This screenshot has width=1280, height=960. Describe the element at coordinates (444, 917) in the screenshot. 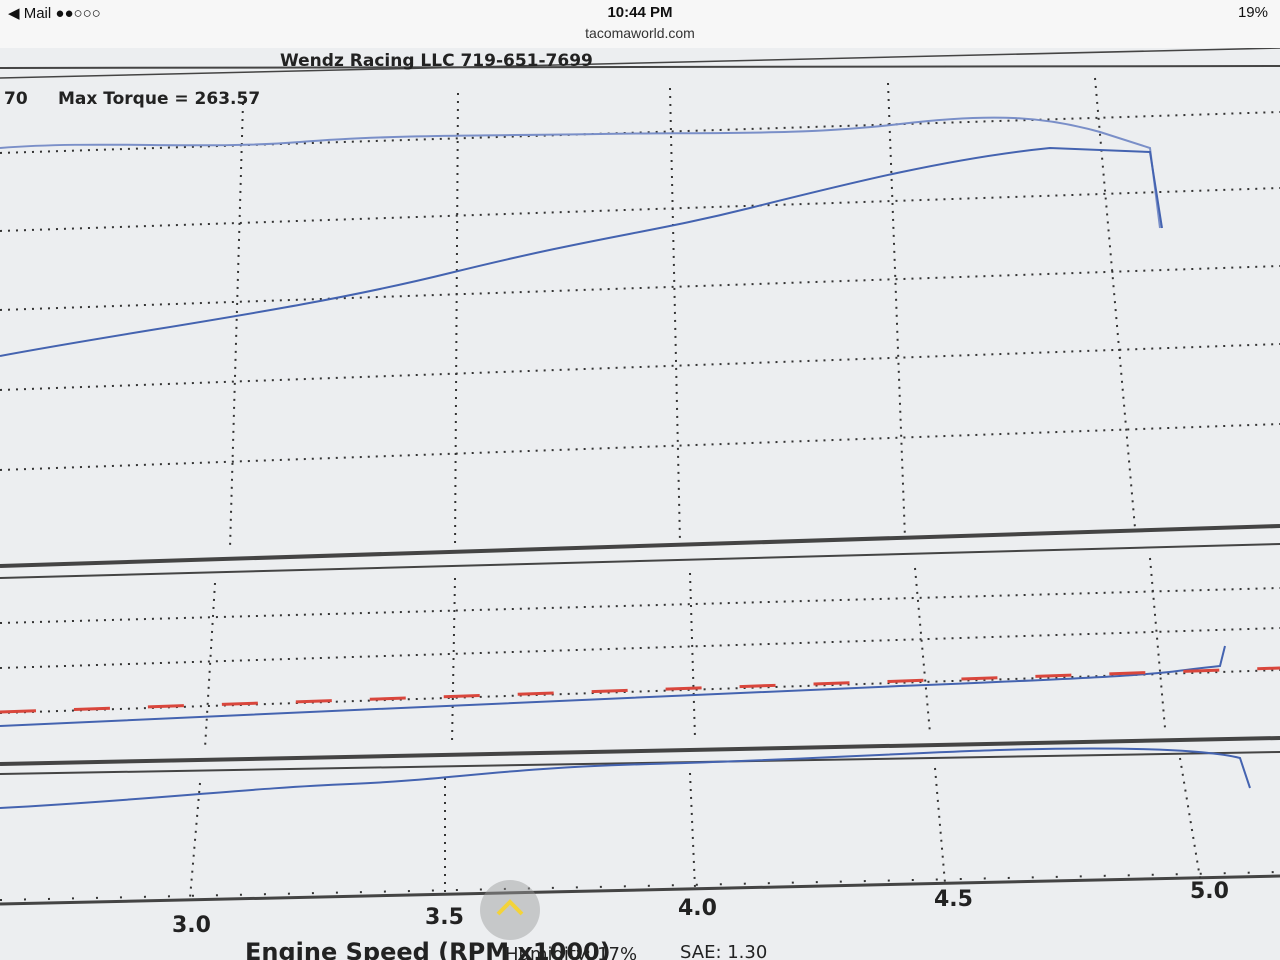

I see `x-label: 3.5` at that location.